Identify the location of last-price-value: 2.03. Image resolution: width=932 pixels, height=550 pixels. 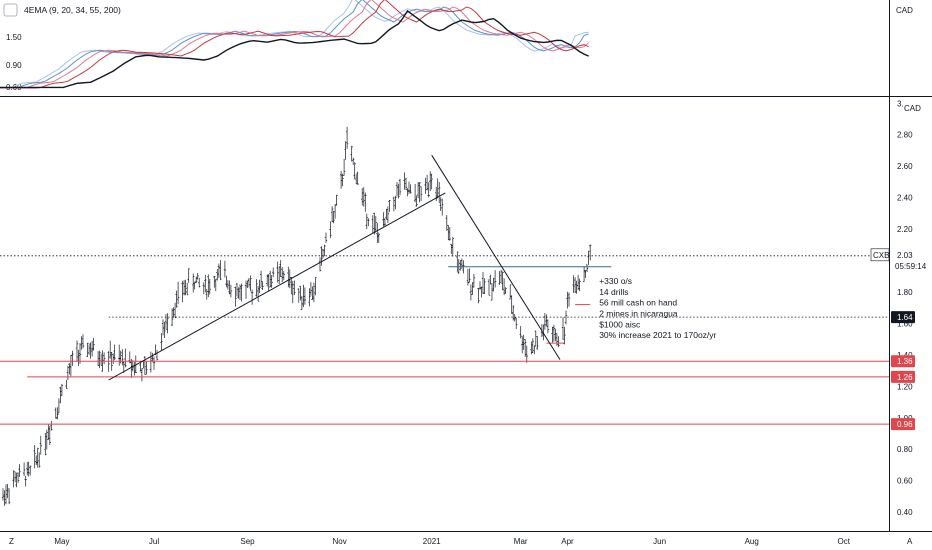
(905, 255).